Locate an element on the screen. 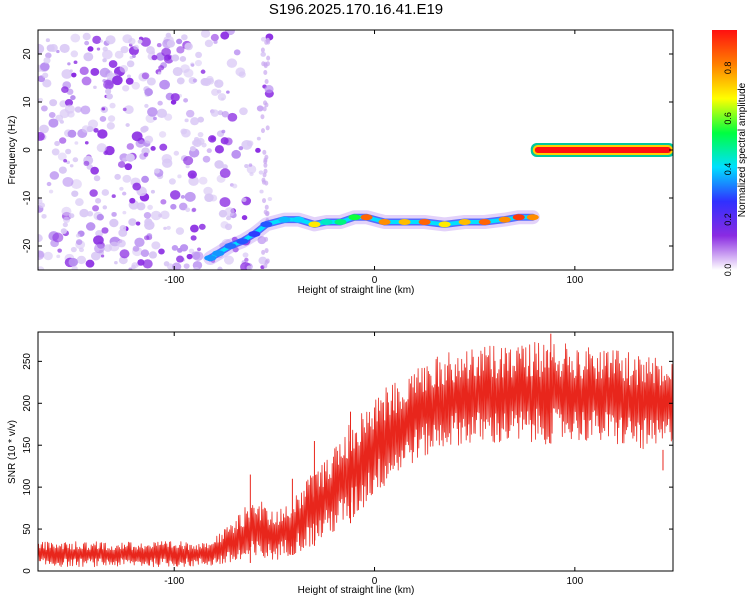  spectrogram-ridge-core is located at coordinates (371, 237).